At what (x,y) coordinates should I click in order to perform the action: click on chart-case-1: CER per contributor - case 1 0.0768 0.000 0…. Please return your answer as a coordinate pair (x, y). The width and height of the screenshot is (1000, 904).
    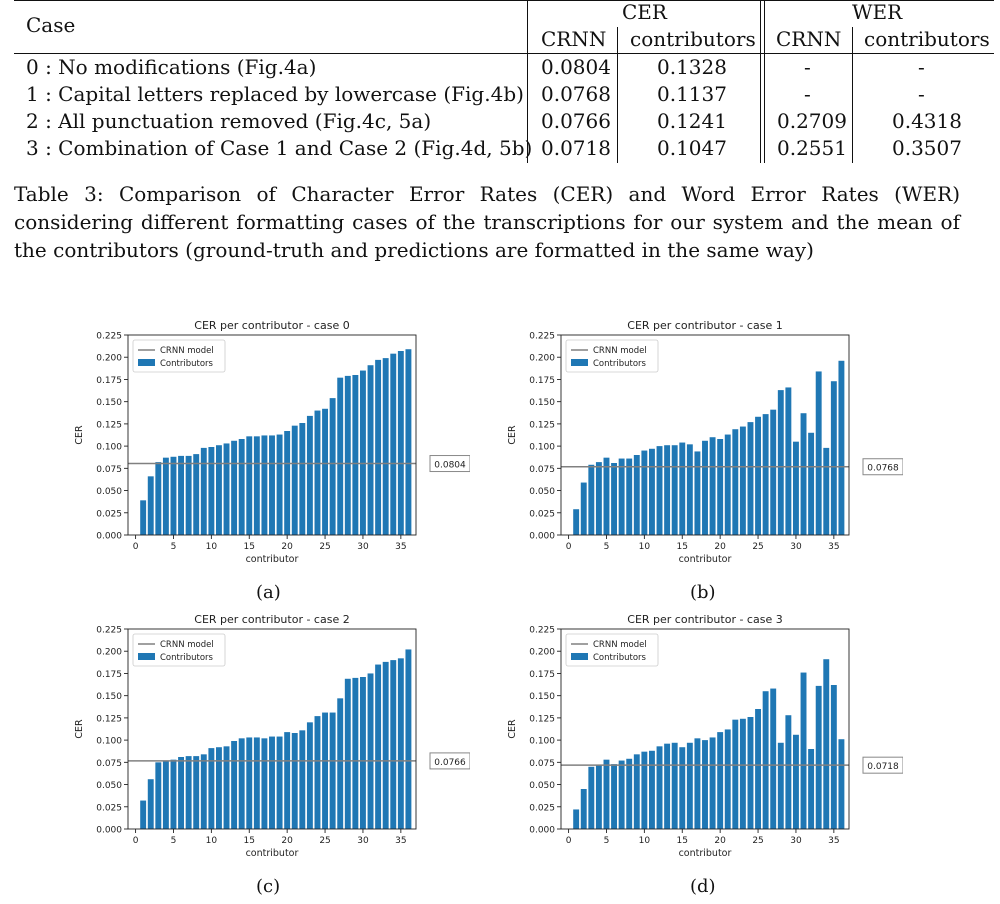
    Looking at the image, I should click on (705, 442).